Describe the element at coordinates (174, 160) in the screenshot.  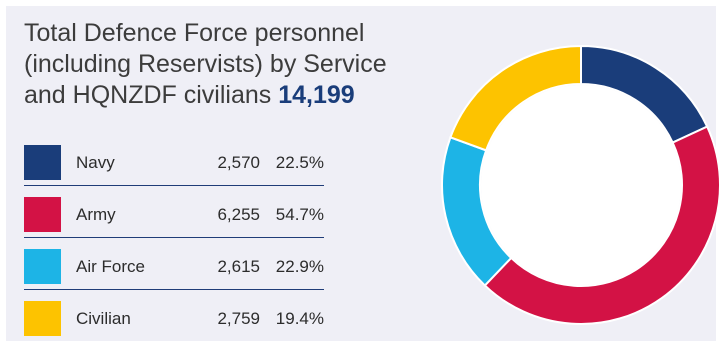
I see `legend-row-navy: Navy 2,570 22.5%` at that location.